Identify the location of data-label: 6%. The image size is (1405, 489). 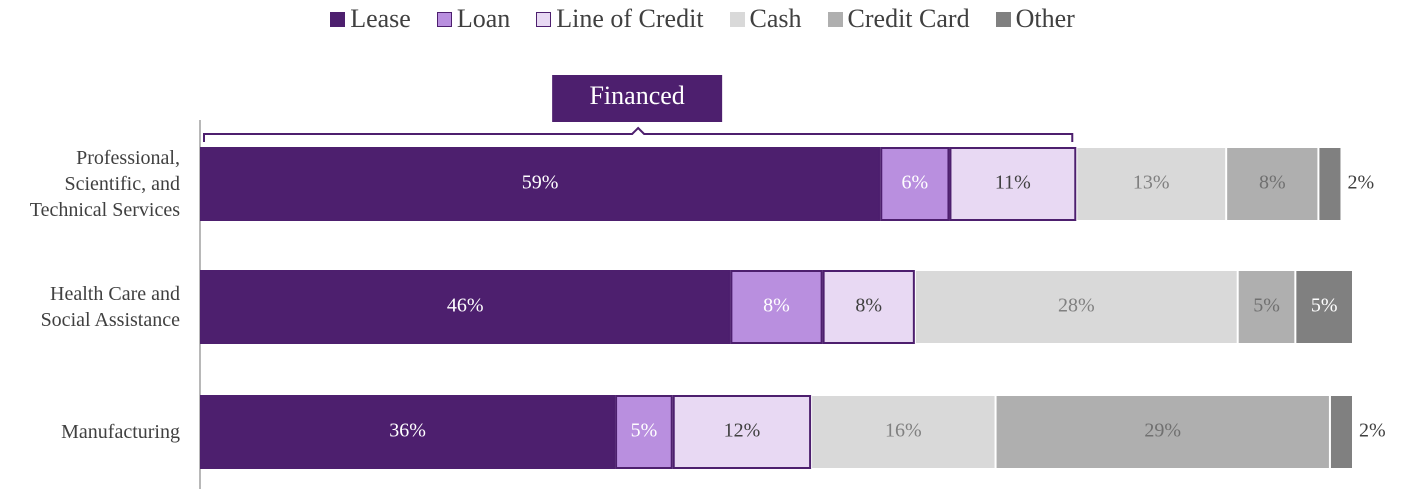
(915, 183).